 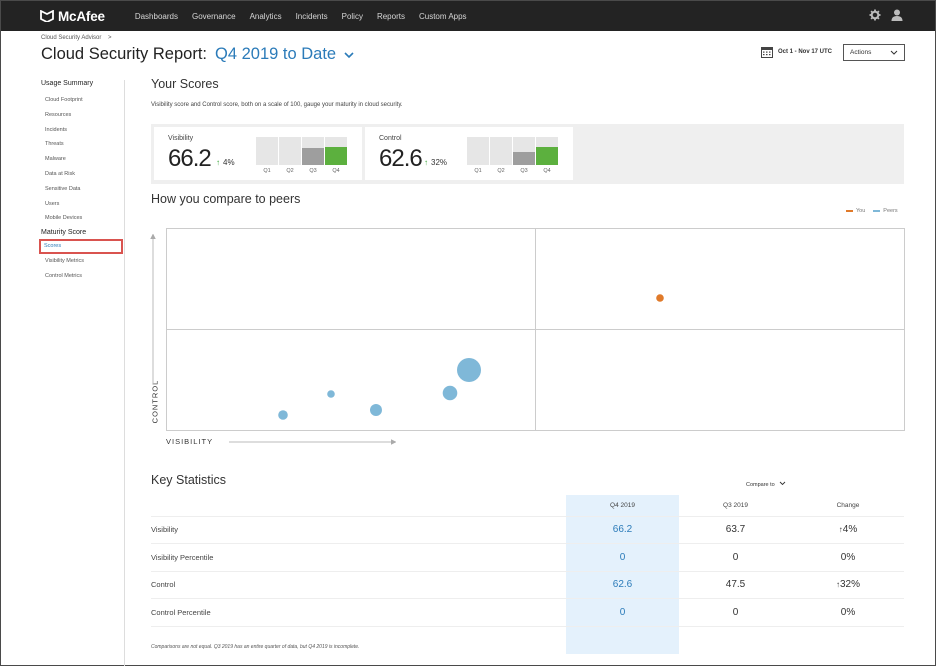 I want to click on change-text: 4%, so click(x=850, y=530).